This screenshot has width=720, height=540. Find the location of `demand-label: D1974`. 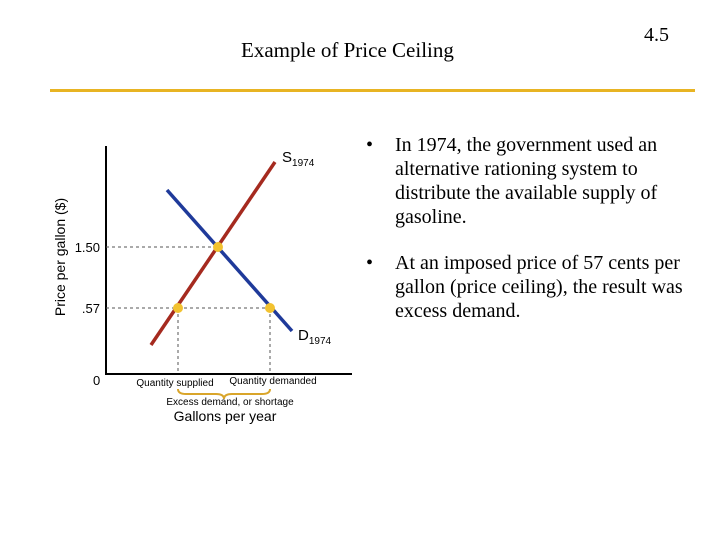

demand-label: D1974 is located at coordinates (315, 337).